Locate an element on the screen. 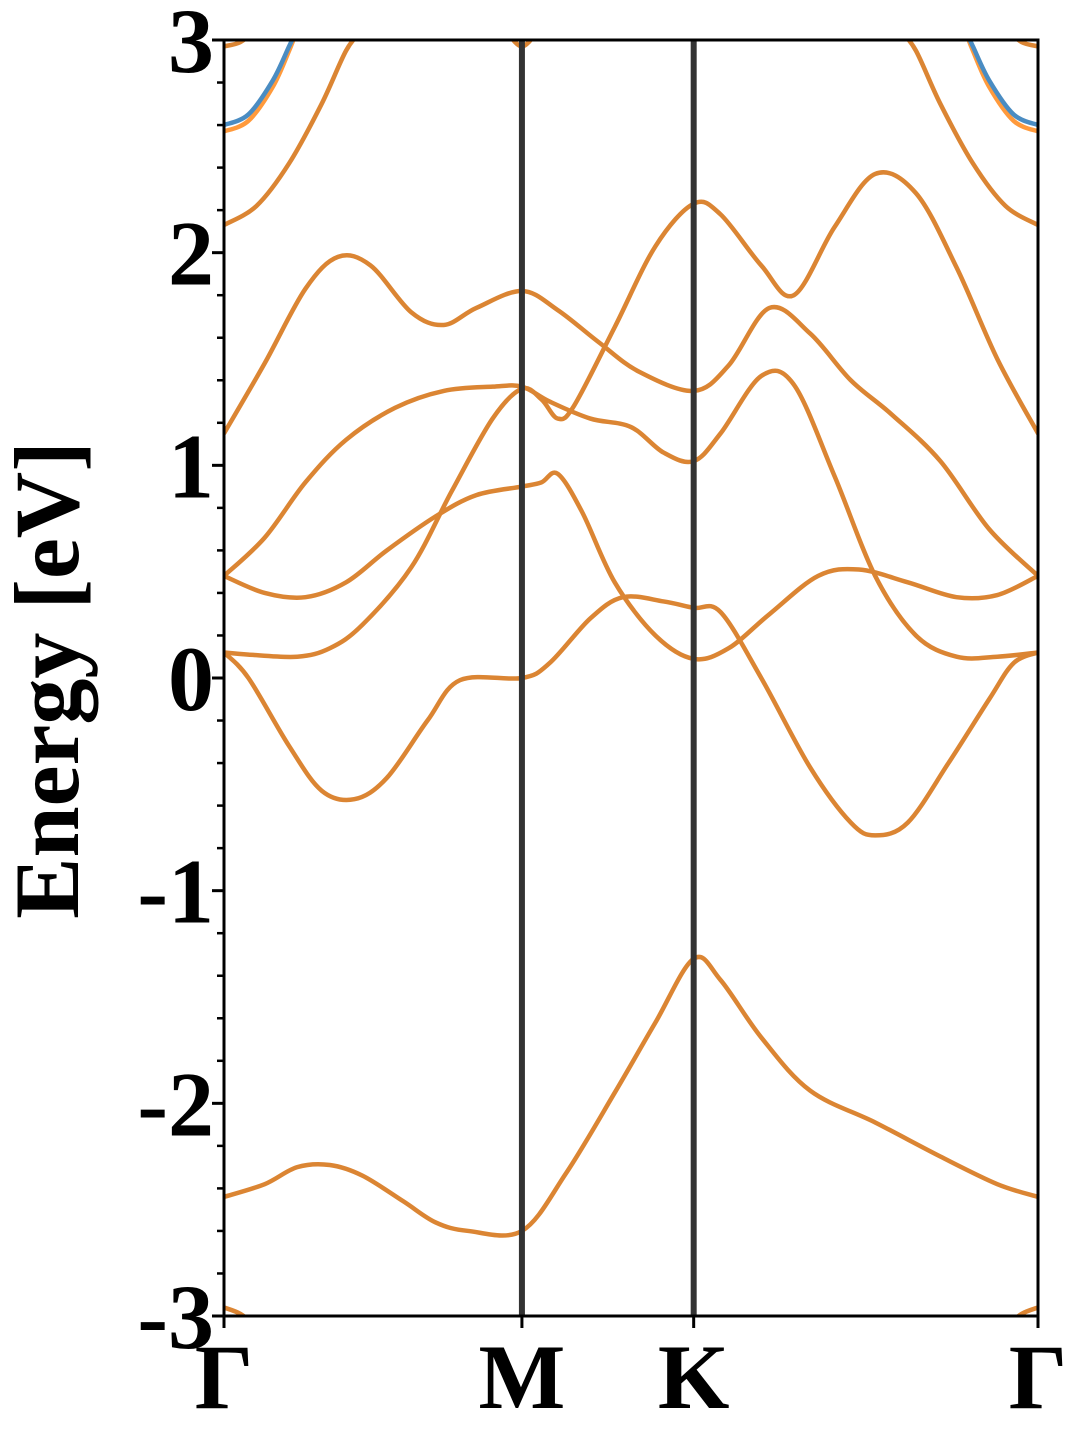 The width and height of the screenshot is (1080, 1440). k-point-label-3: Γ is located at coordinates (1038, 1377).